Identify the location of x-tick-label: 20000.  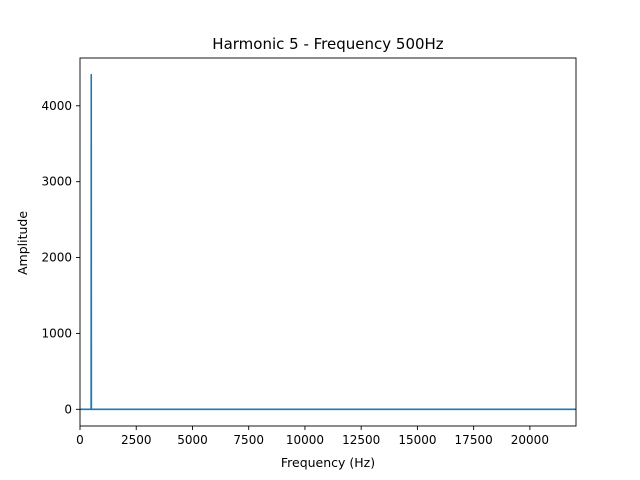
(530, 440).